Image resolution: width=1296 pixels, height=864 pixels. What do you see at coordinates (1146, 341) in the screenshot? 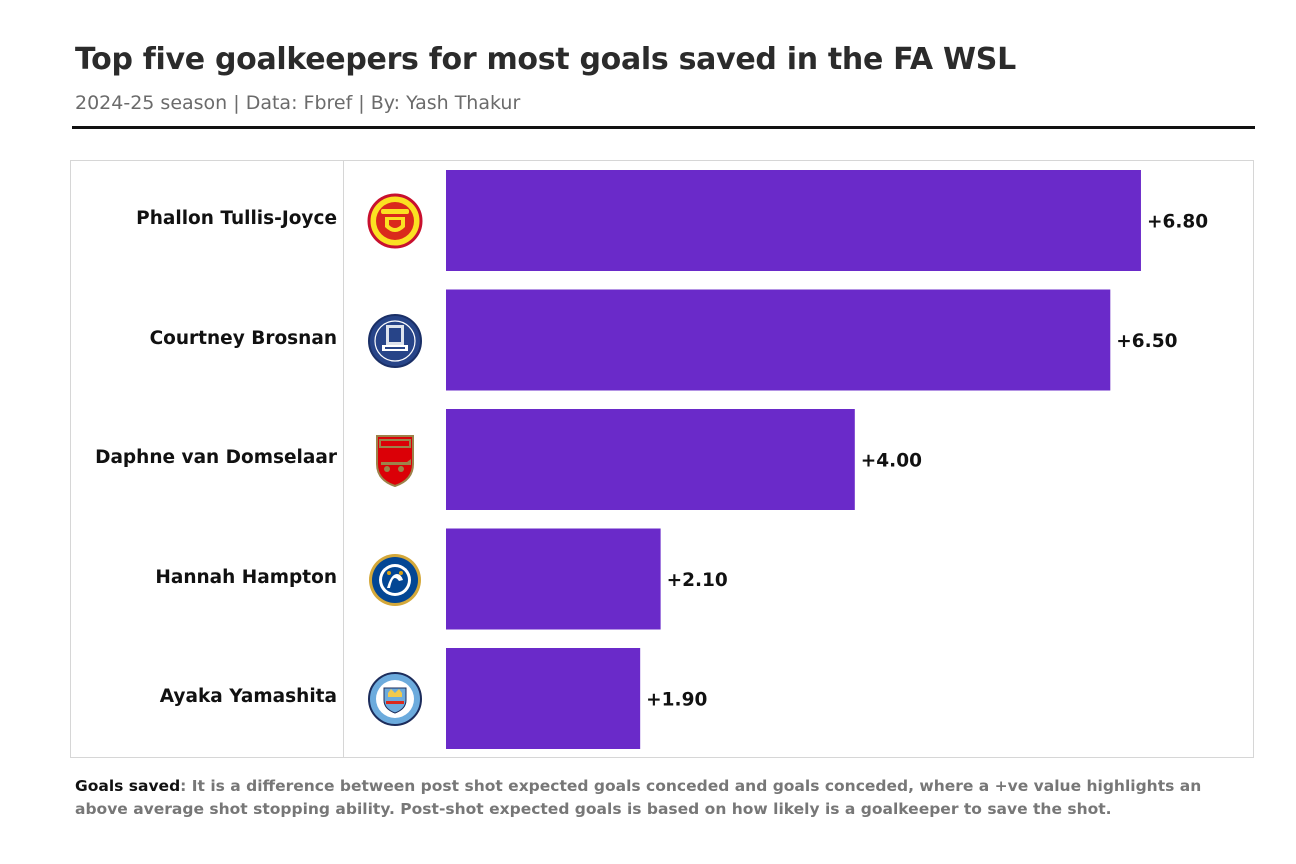
I see `bar-value-label: +6.50` at bounding box center [1146, 341].